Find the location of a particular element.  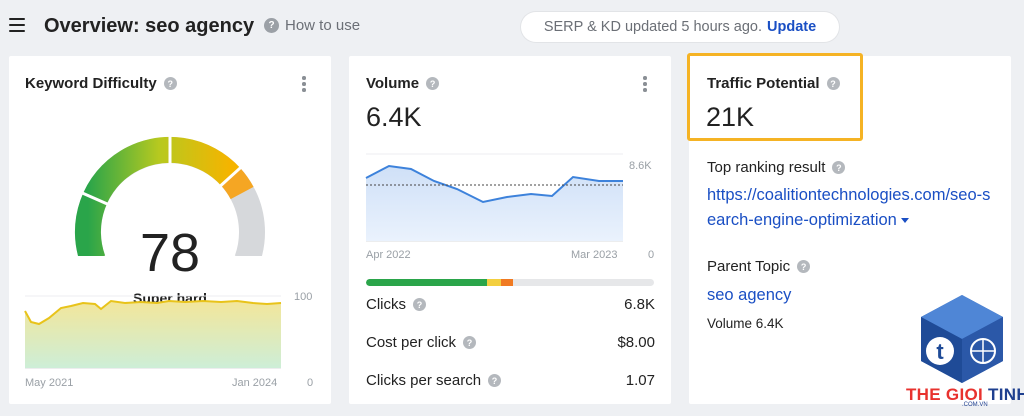

kd-history-chart is located at coordinates (153, 332).